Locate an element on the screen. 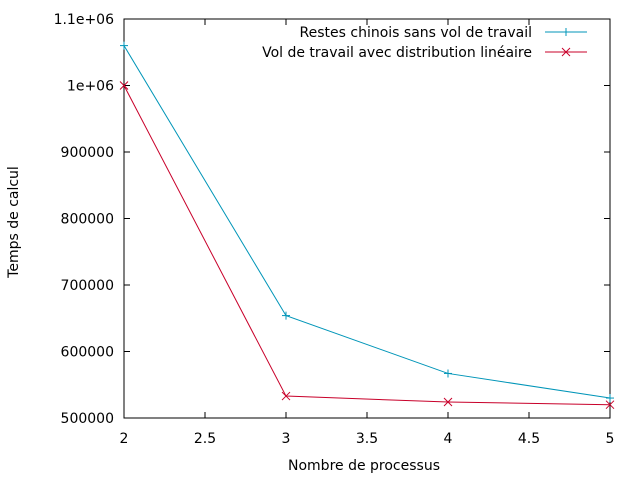  legend-label-series-1: Restes chinois sans vol de travail is located at coordinates (416, 33).